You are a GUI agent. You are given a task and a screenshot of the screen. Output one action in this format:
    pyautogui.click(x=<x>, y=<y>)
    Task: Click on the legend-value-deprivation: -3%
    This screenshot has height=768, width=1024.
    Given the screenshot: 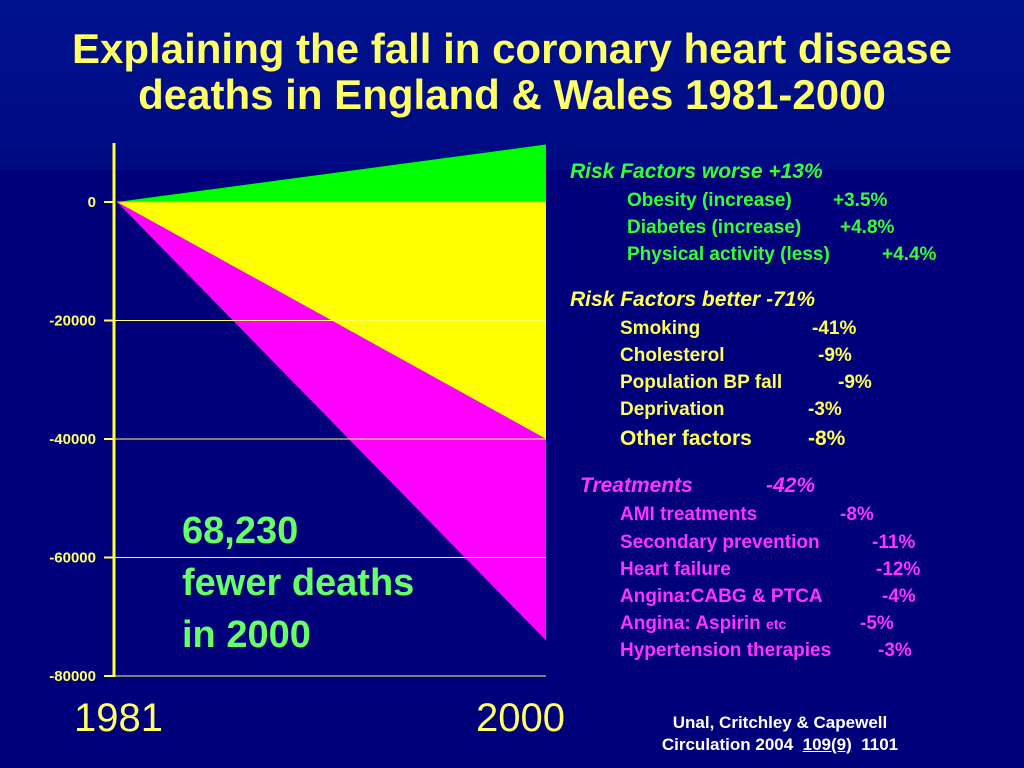 What is the action you would take?
    pyautogui.click(x=825, y=409)
    